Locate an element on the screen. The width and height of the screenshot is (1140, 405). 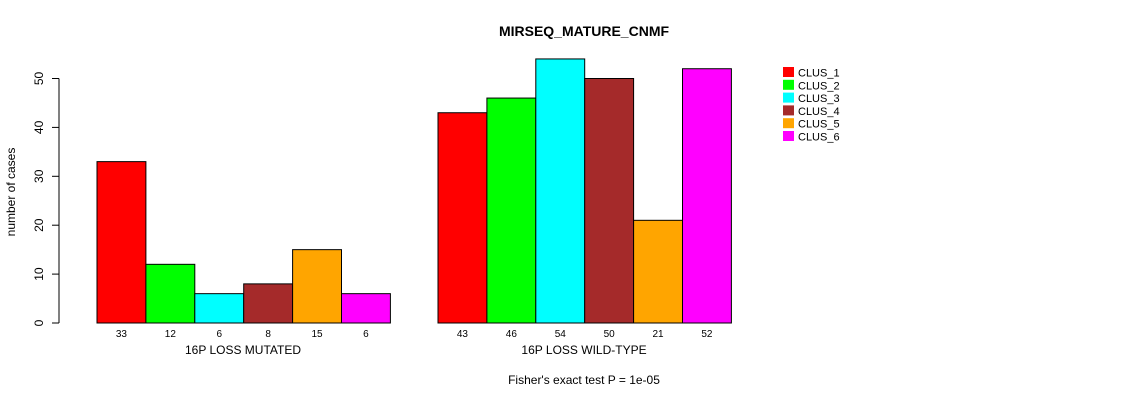
y-tick-label: 10 is located at coordinates (39, 274).